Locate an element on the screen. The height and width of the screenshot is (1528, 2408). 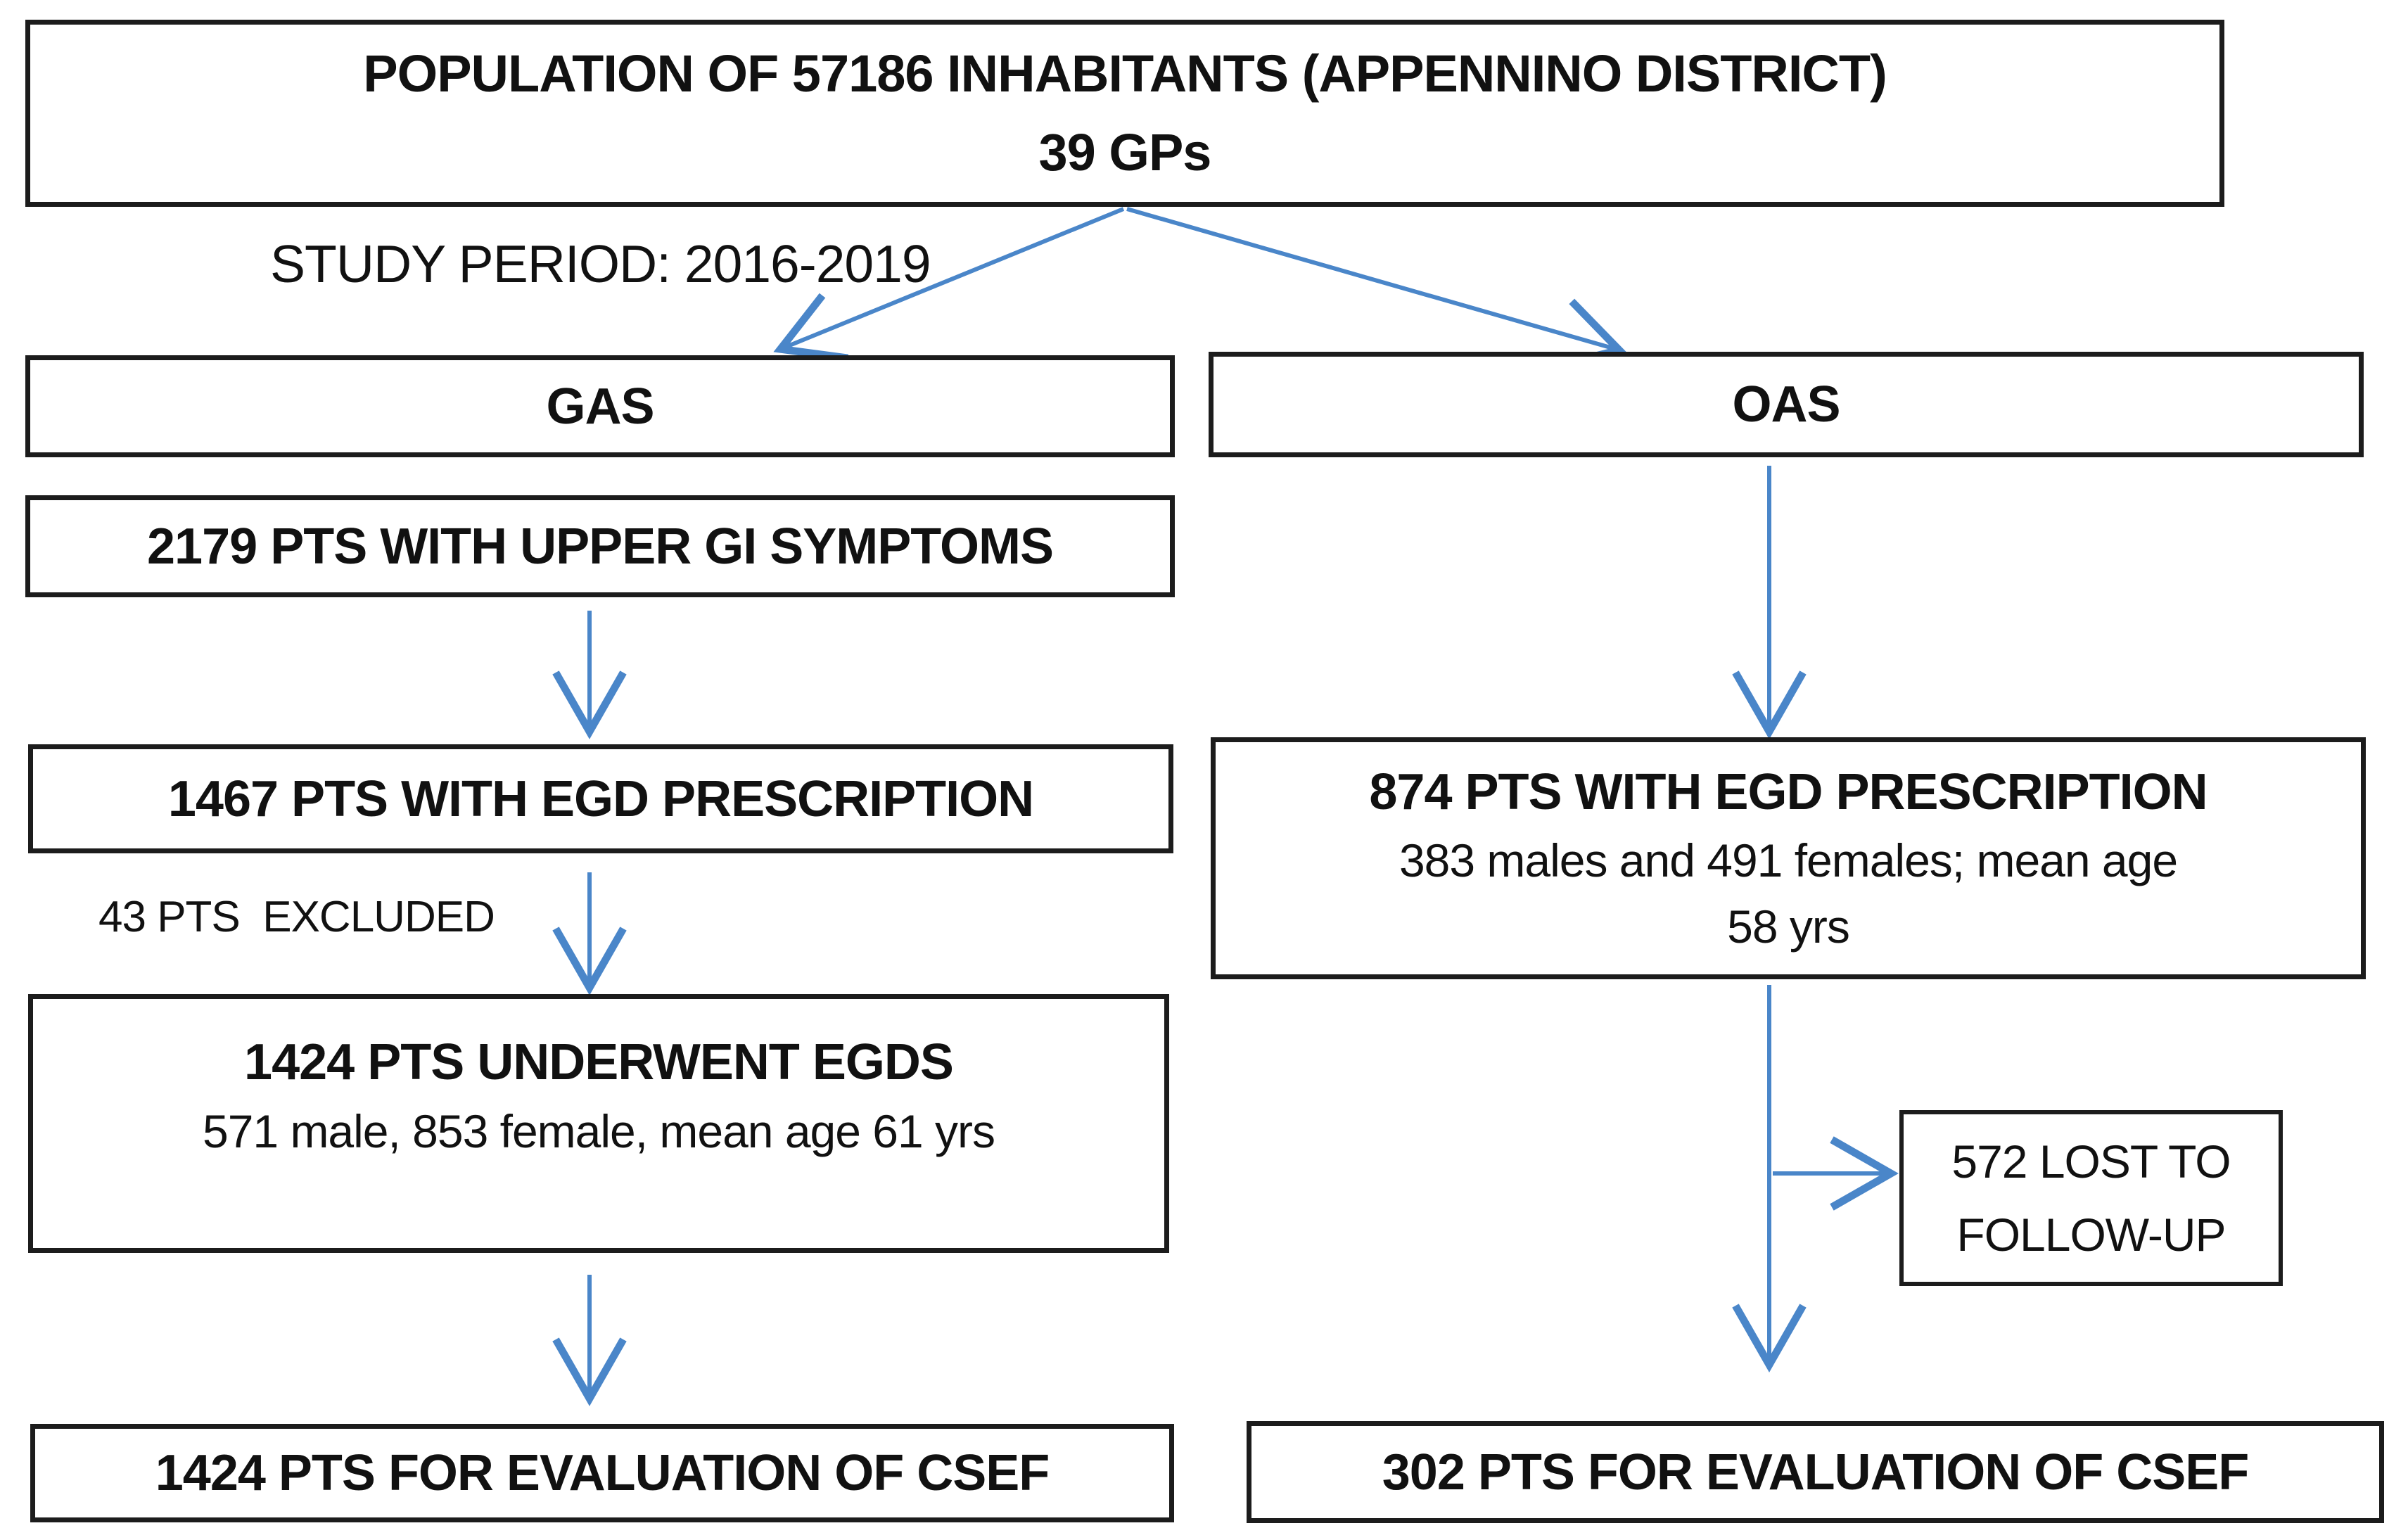
gas-symptoms-box: 2179 PTS WITH UPPER GI SYMPTOMS is located at coordinates (600, 546).